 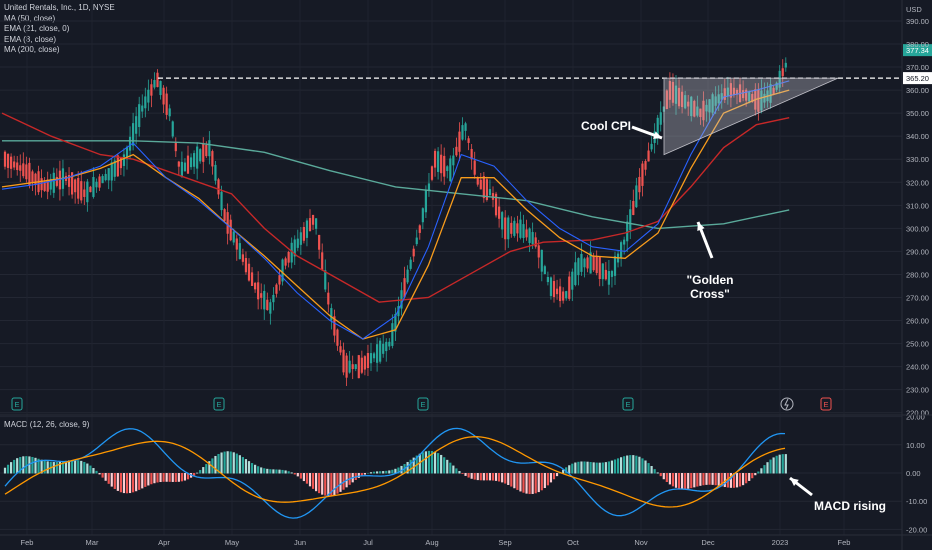 I want to click on time-tick-label: Mar, so click(x=92, y=542).